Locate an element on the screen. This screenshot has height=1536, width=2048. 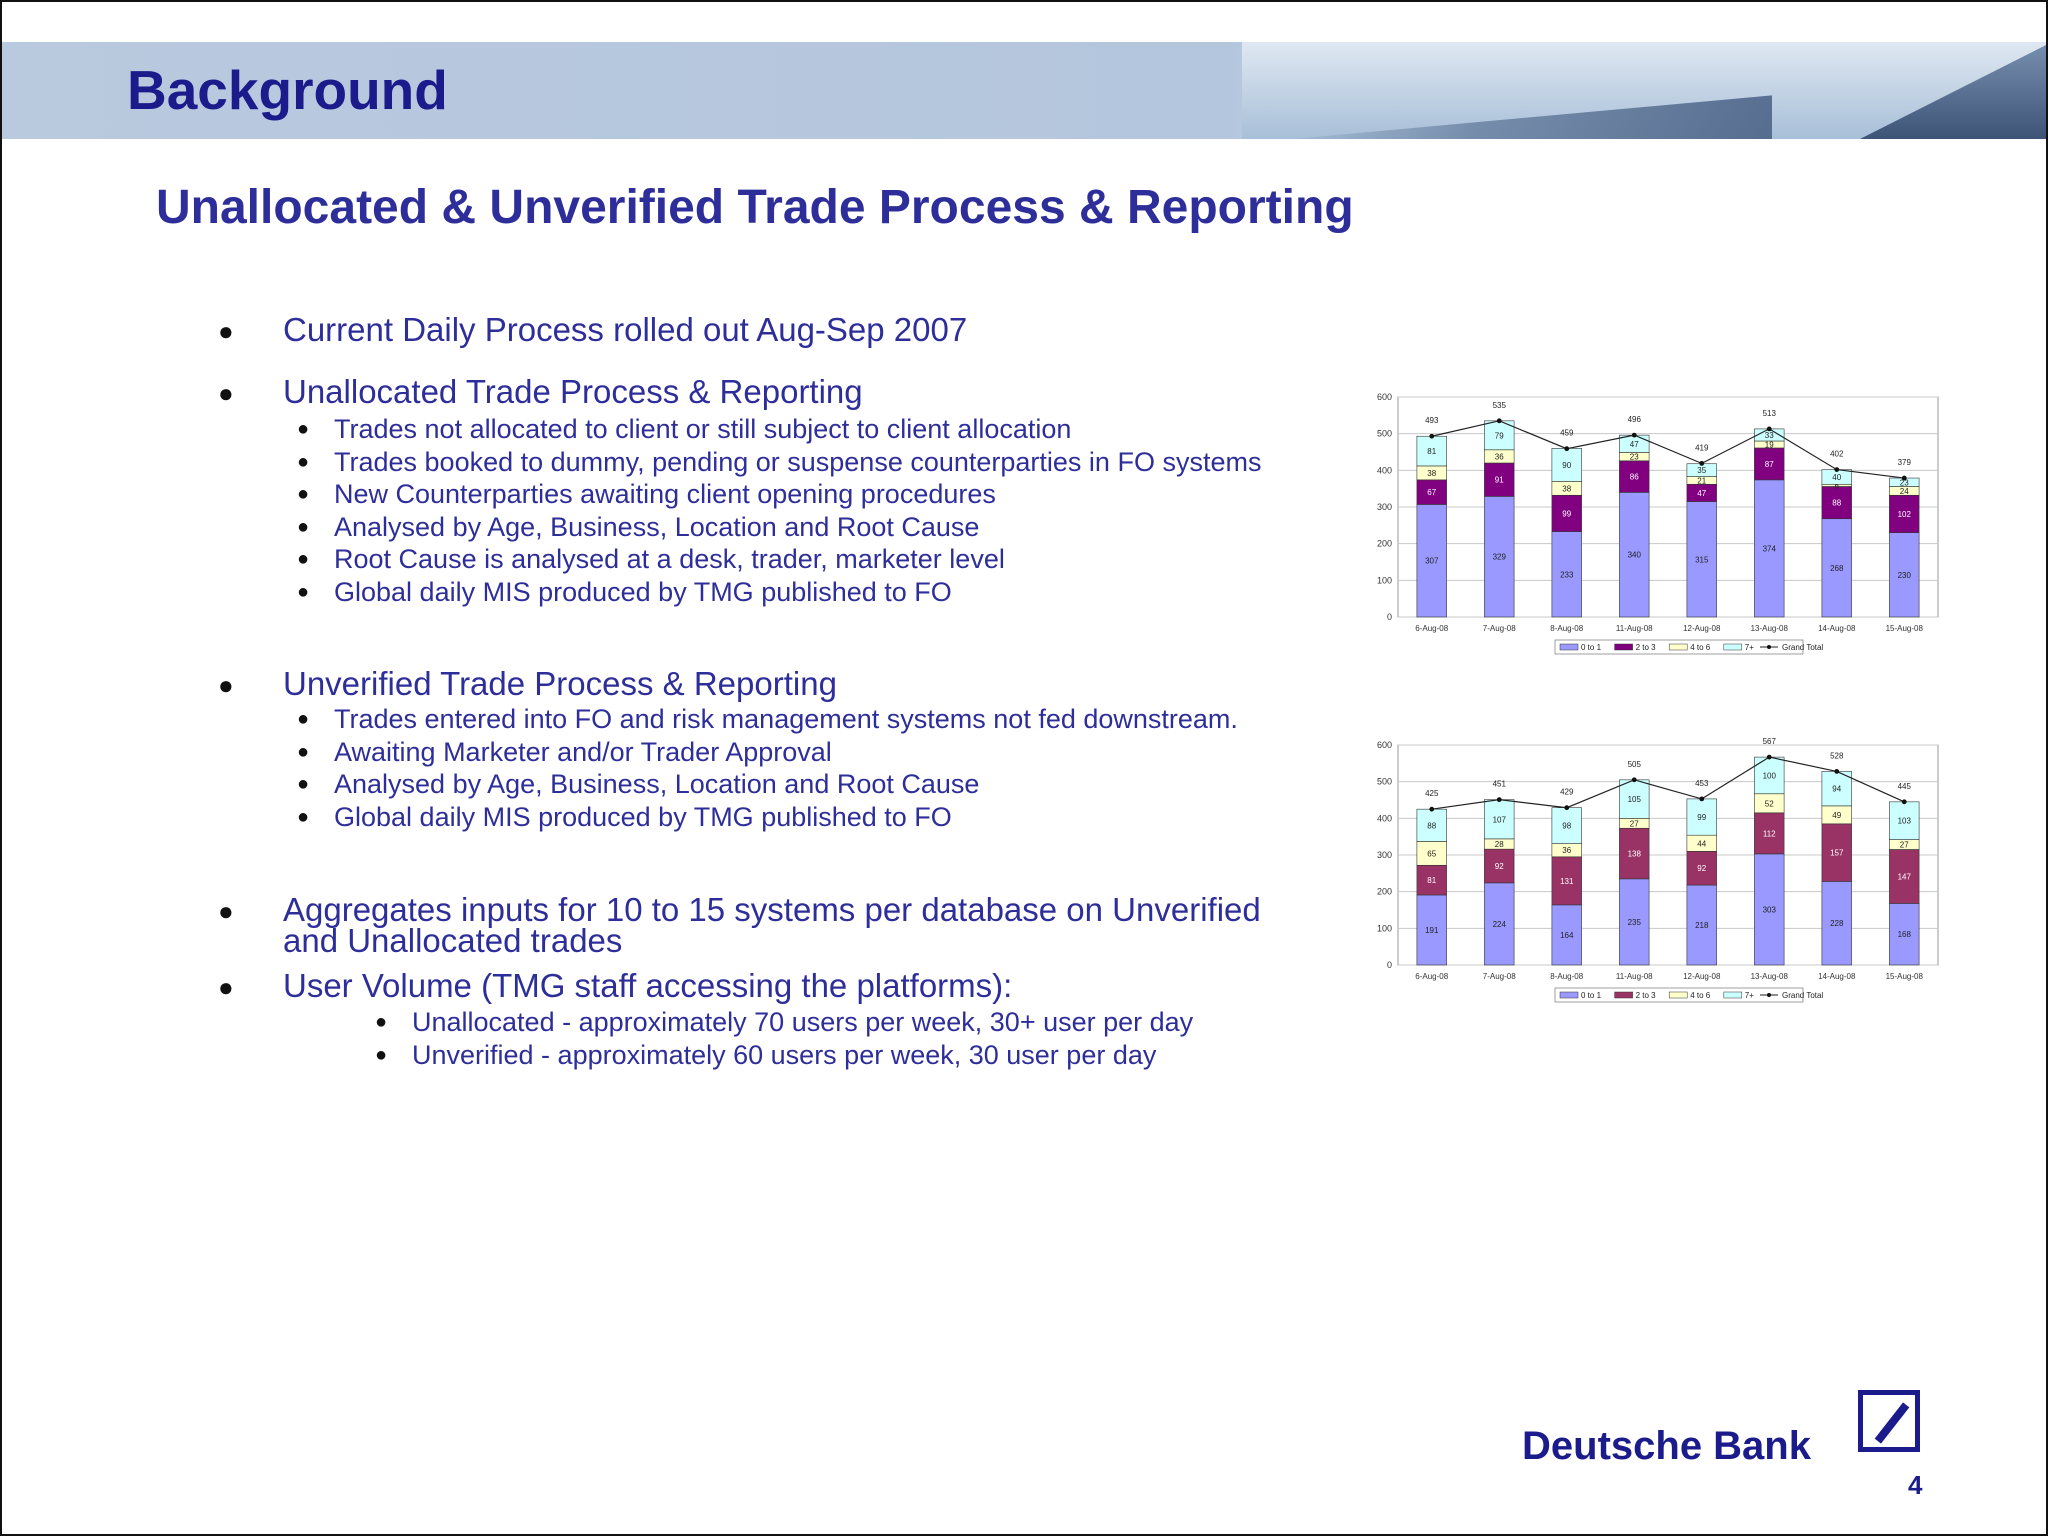
x-tick-label: 12-Aug-08 is located at coordinates (1702, 976).